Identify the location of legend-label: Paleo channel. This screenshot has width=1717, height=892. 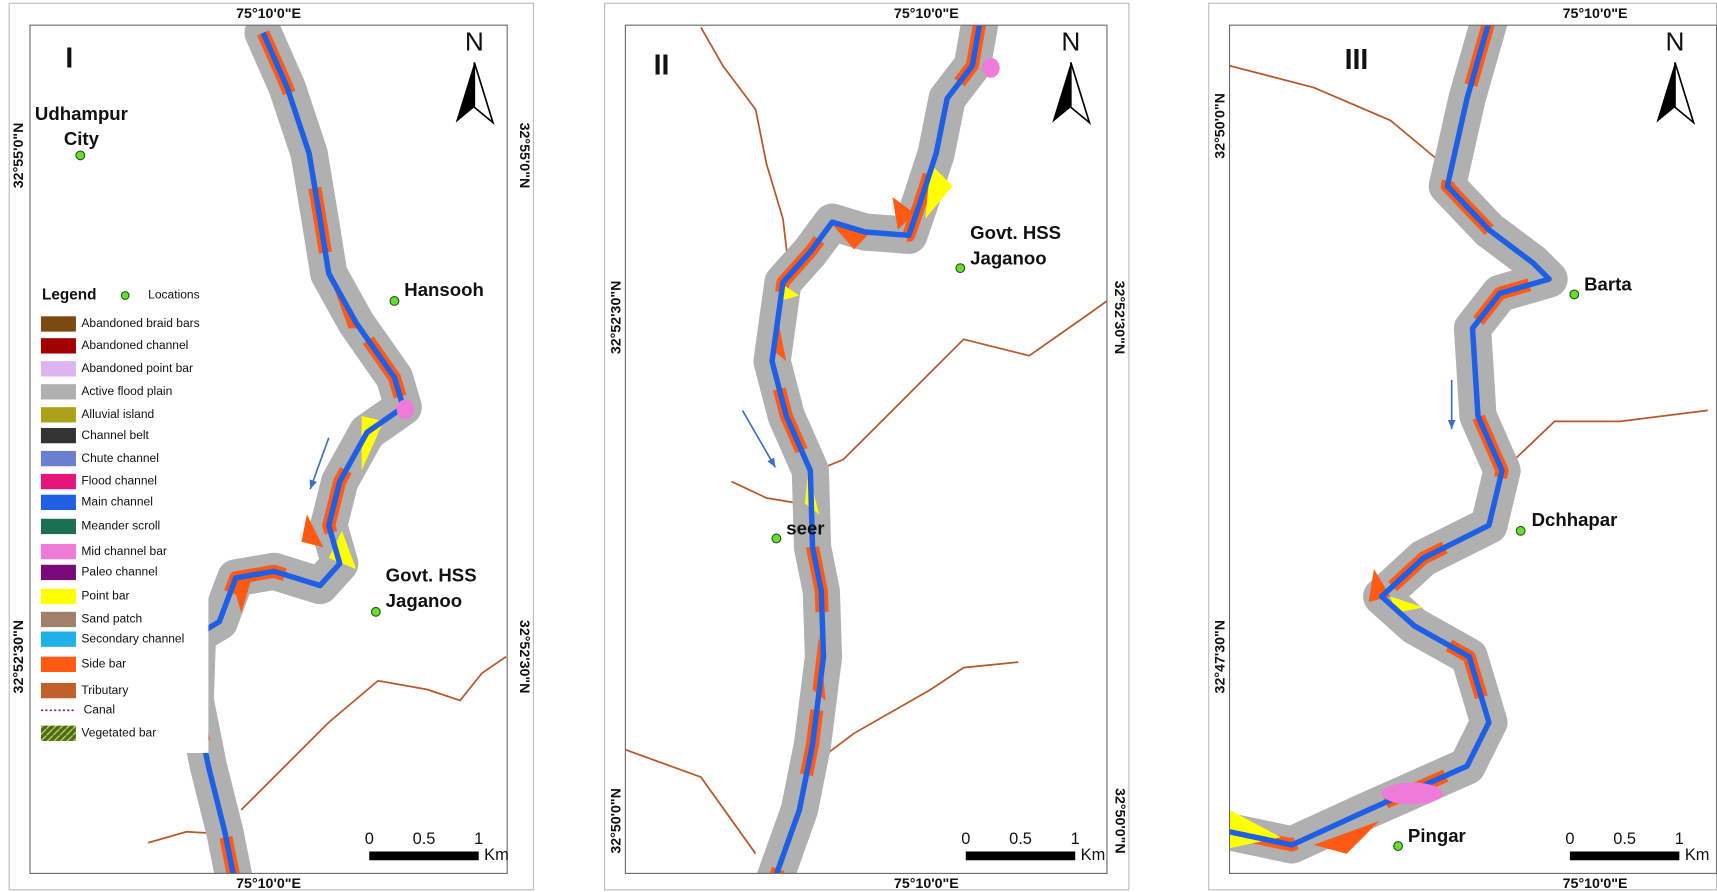
(119, 572).